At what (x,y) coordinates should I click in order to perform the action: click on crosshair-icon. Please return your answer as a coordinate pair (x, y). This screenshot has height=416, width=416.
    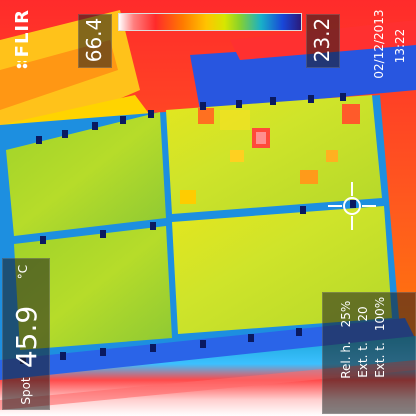
    Looking at the image, I should click on (352, 206).